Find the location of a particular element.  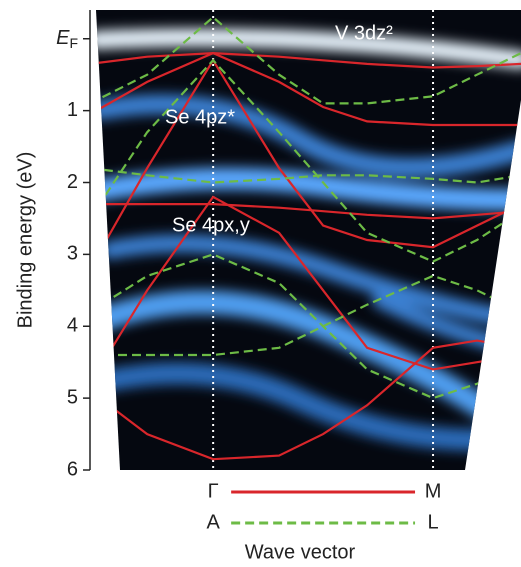

y-tick-label: 6 is located at coordinates (72, 469).